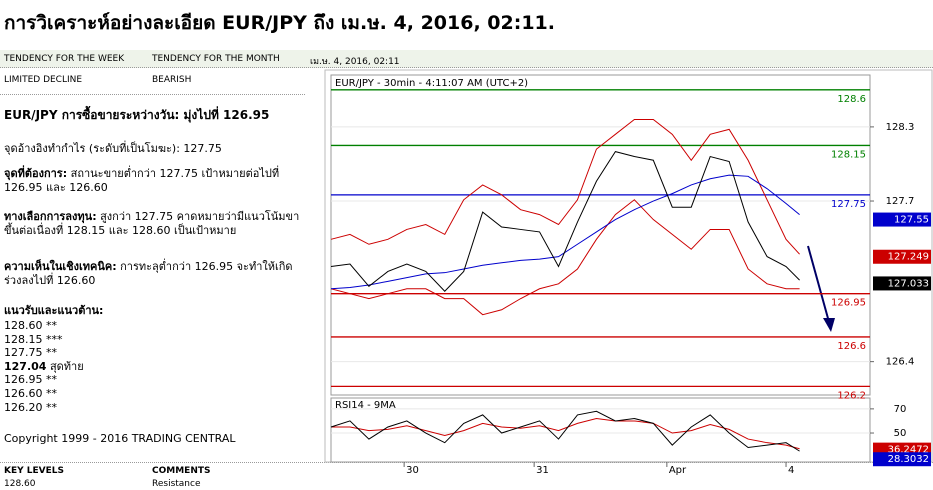 The height and width of the screenshot is (490, 933). Describe the element at coordinates (431, 83) in the screenshot. I see `chart-title: EUR/JPY - 30min - 4:11:07 AM (UTC+2)` at that location.